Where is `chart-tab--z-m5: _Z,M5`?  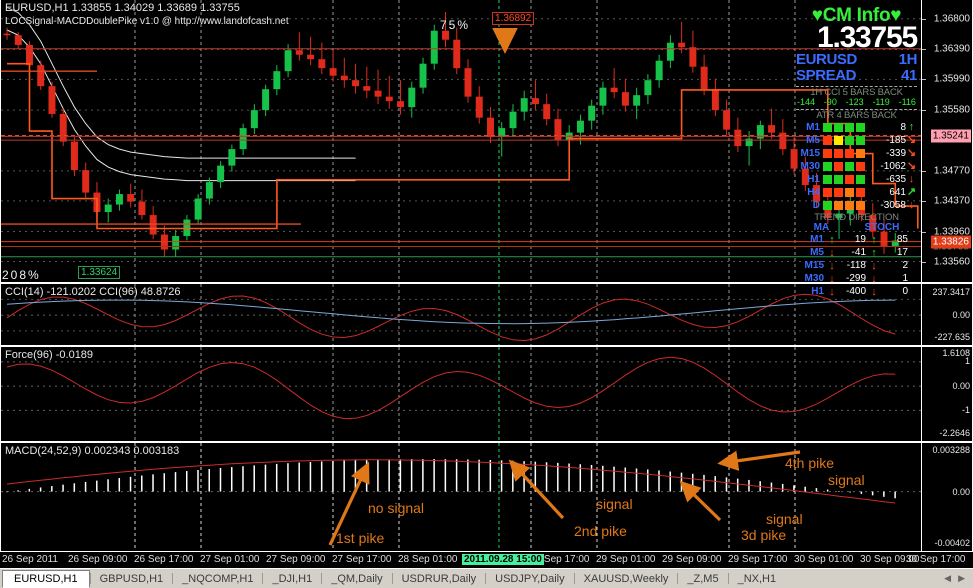
chart-tab--z-m5: _Z,M5 is located at coordinates (703, 578).